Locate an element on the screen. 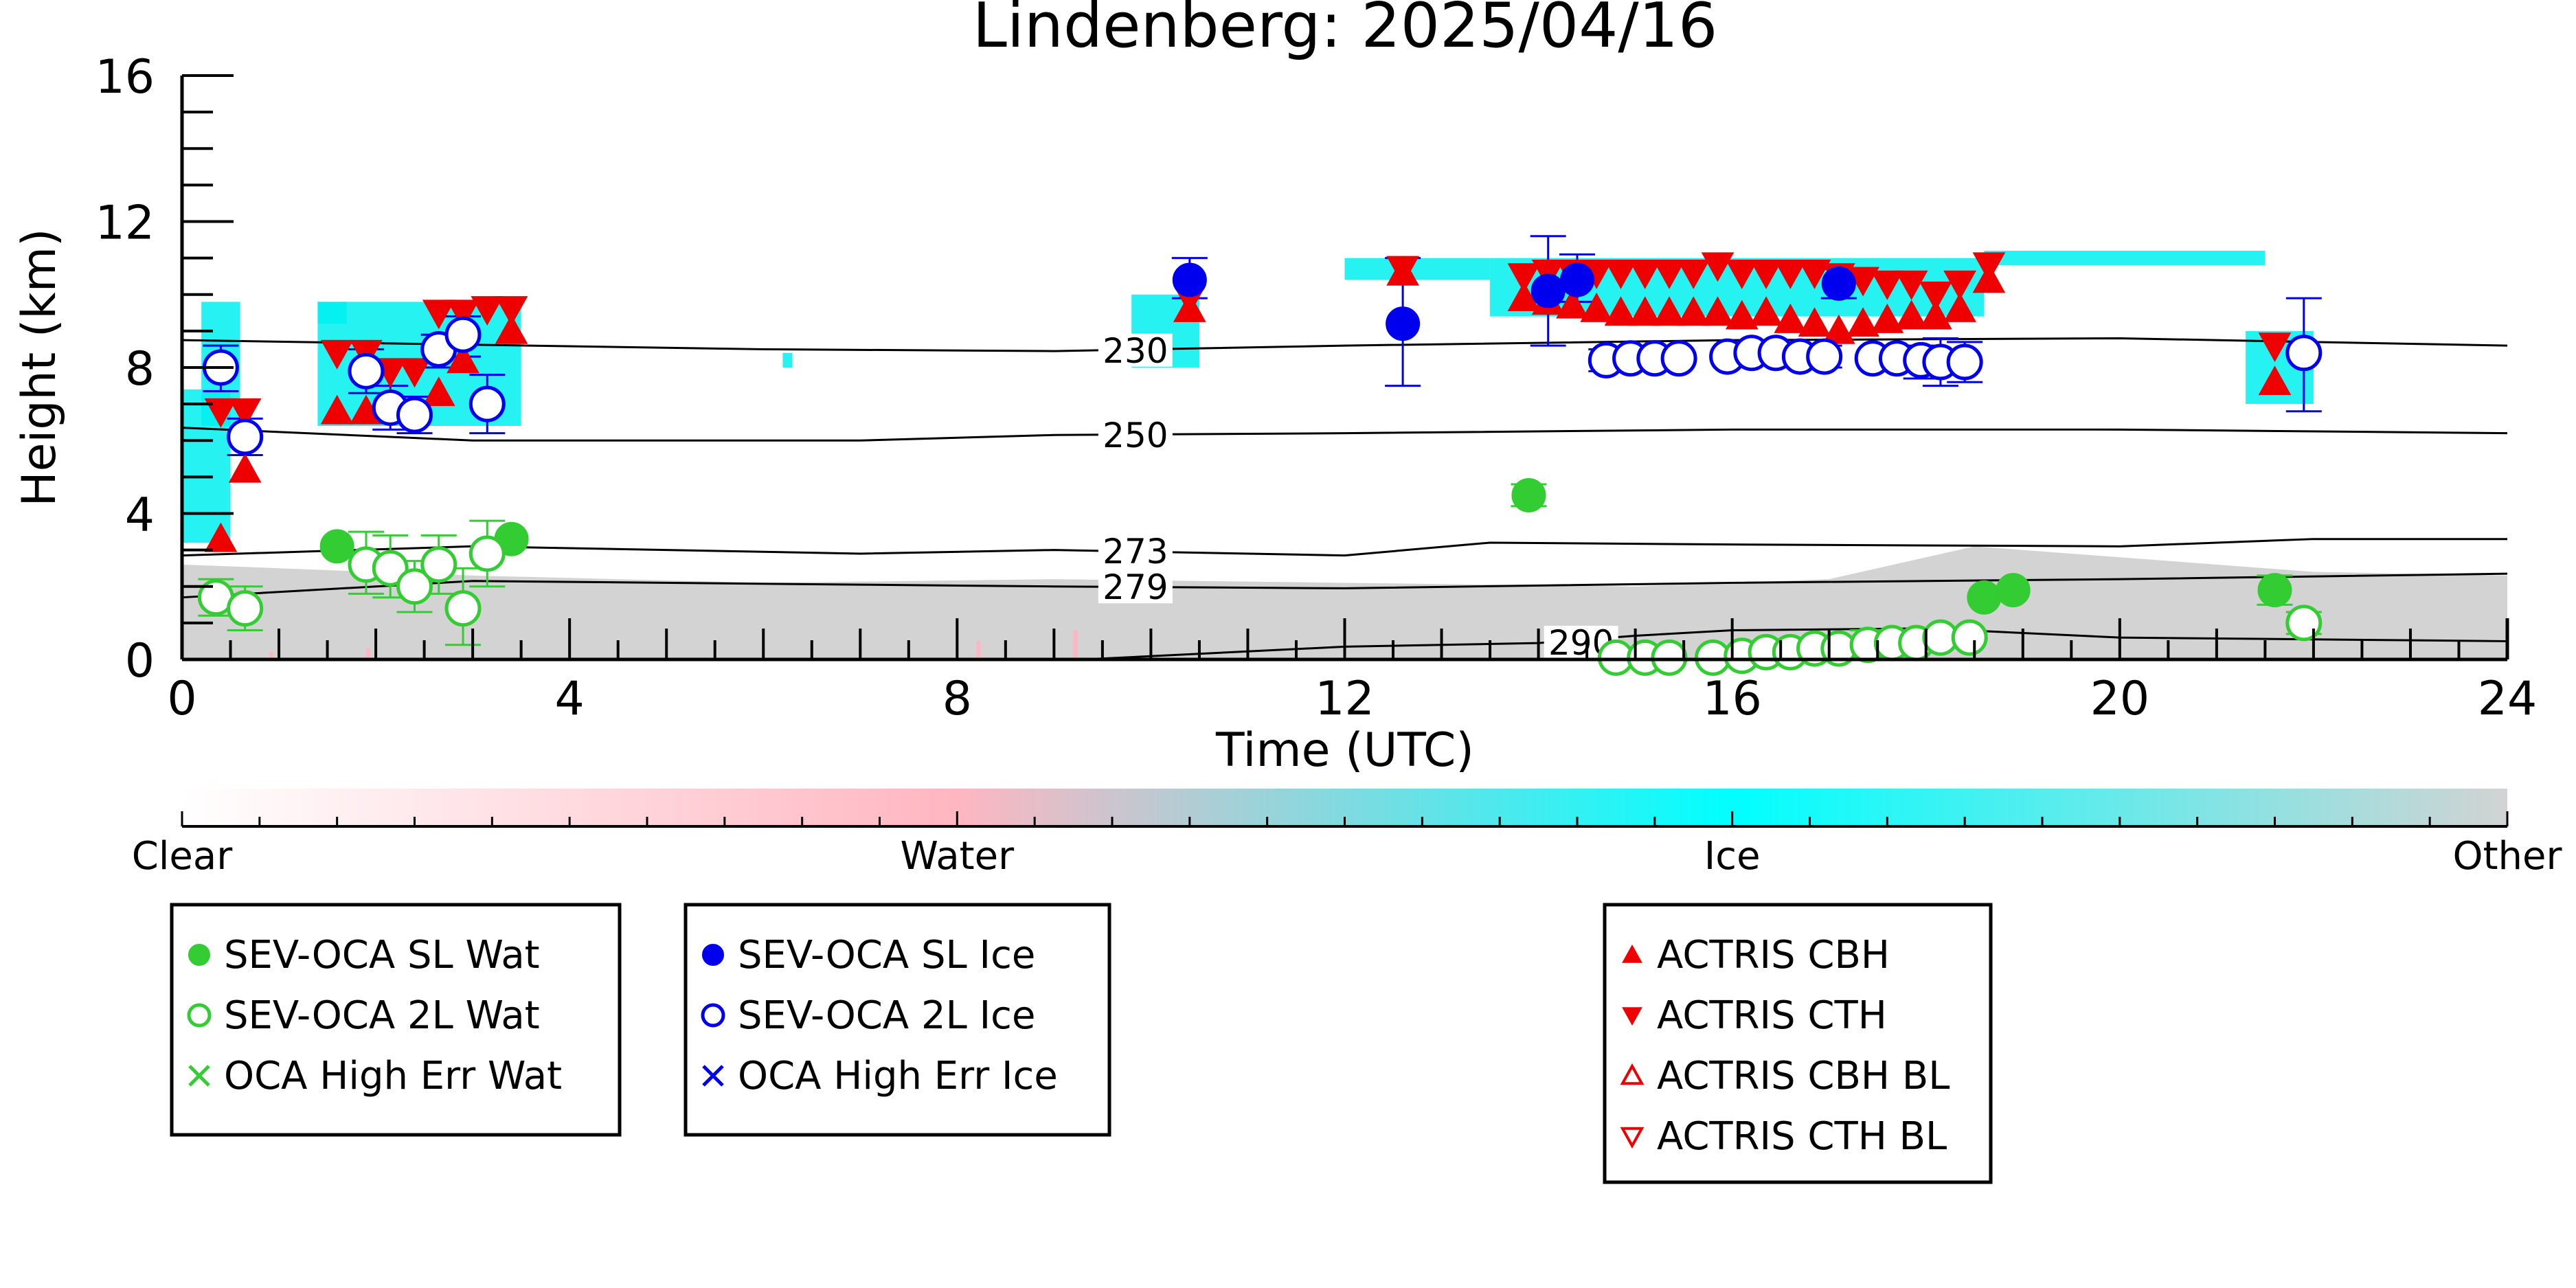  oca-high-err-wat-legend-marker is located at coordinates (199, 1076).